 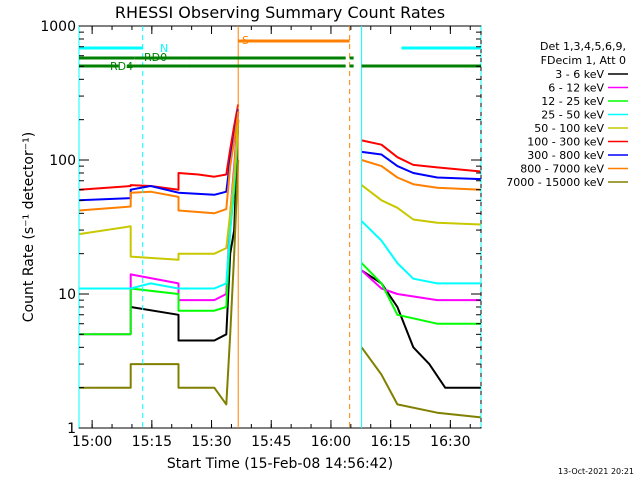 What do you see at coordinates (271, 442) in the screenshot?
I see `x-tick-label-4: 15:45` at bounding box center [271, 442].